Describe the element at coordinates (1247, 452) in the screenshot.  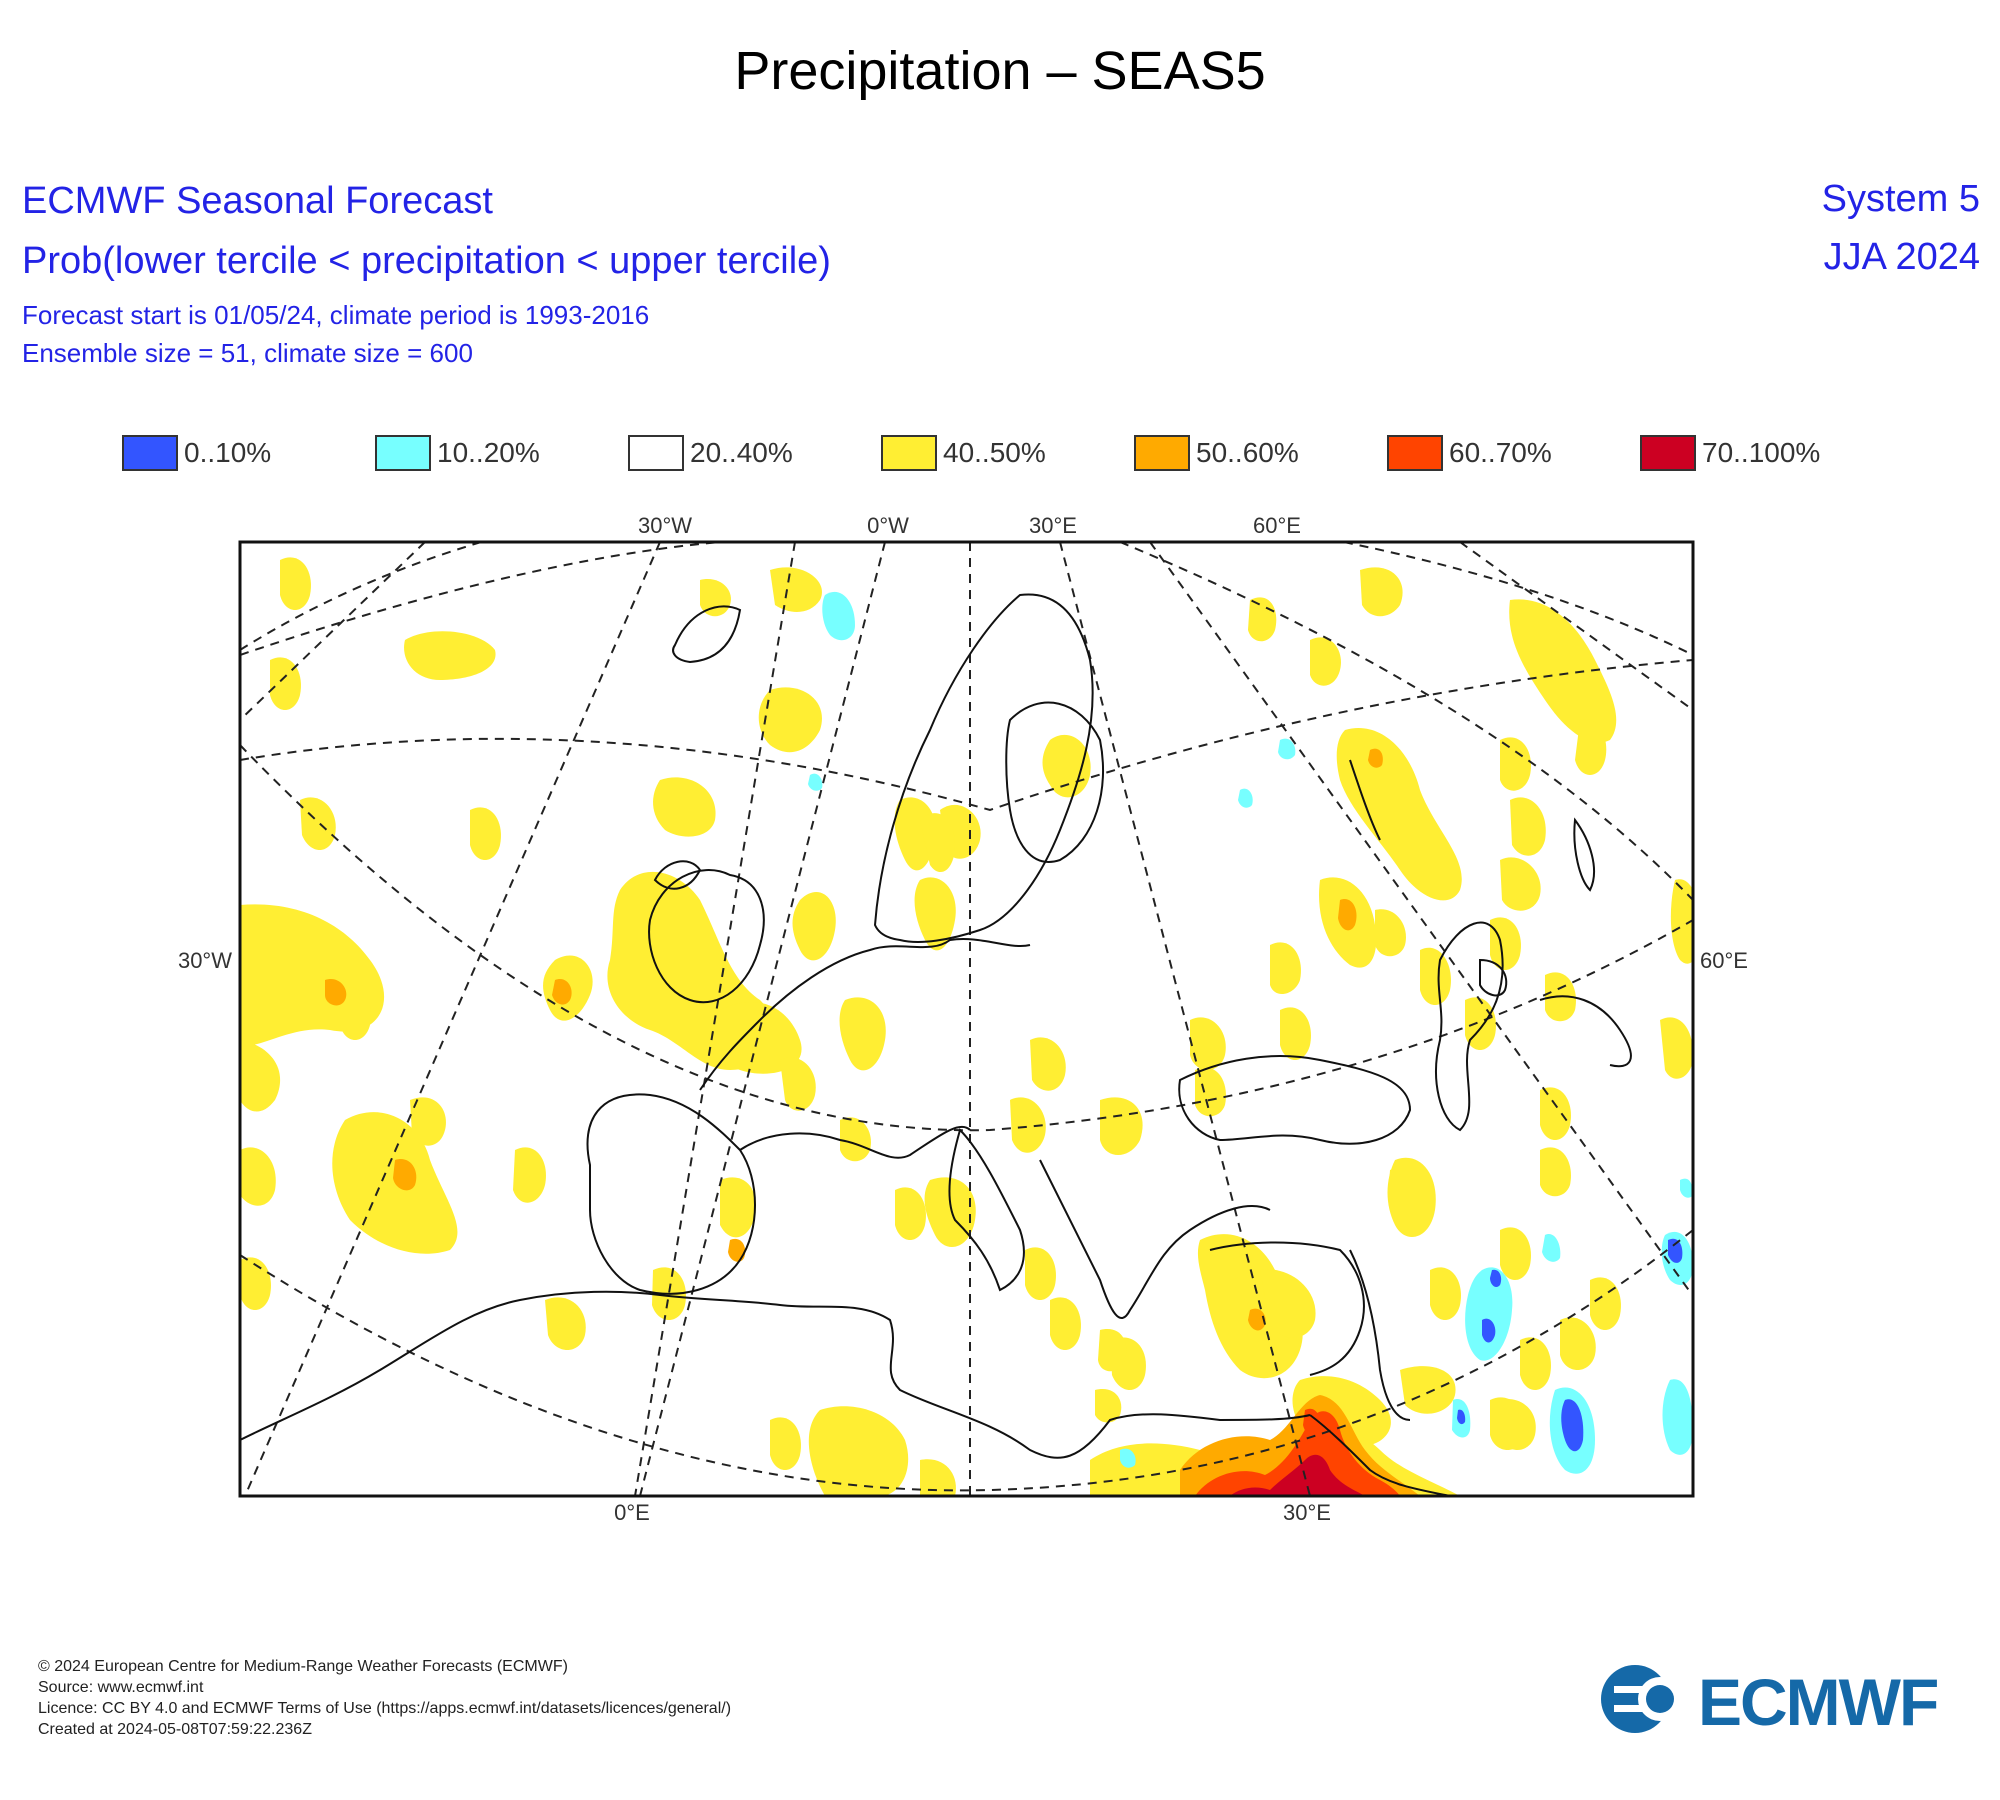
I see `legend-label: 50..60%` at that location.